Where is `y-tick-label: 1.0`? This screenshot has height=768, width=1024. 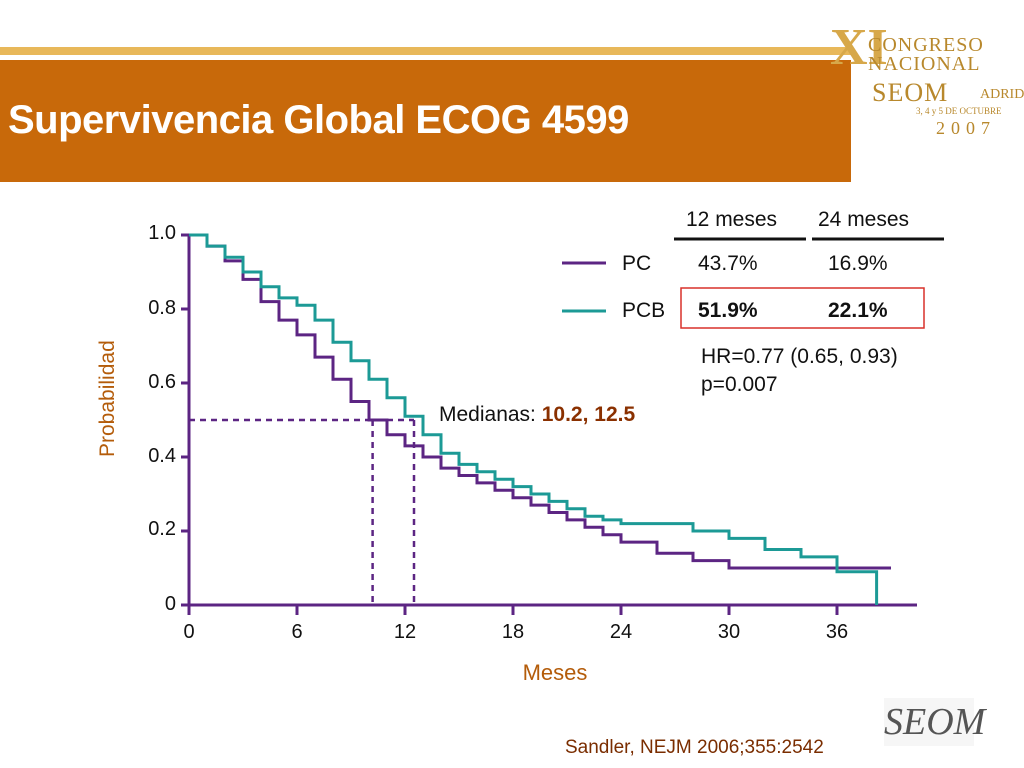
y-tick-label: 1.0 is located at coordinates (162, 233).